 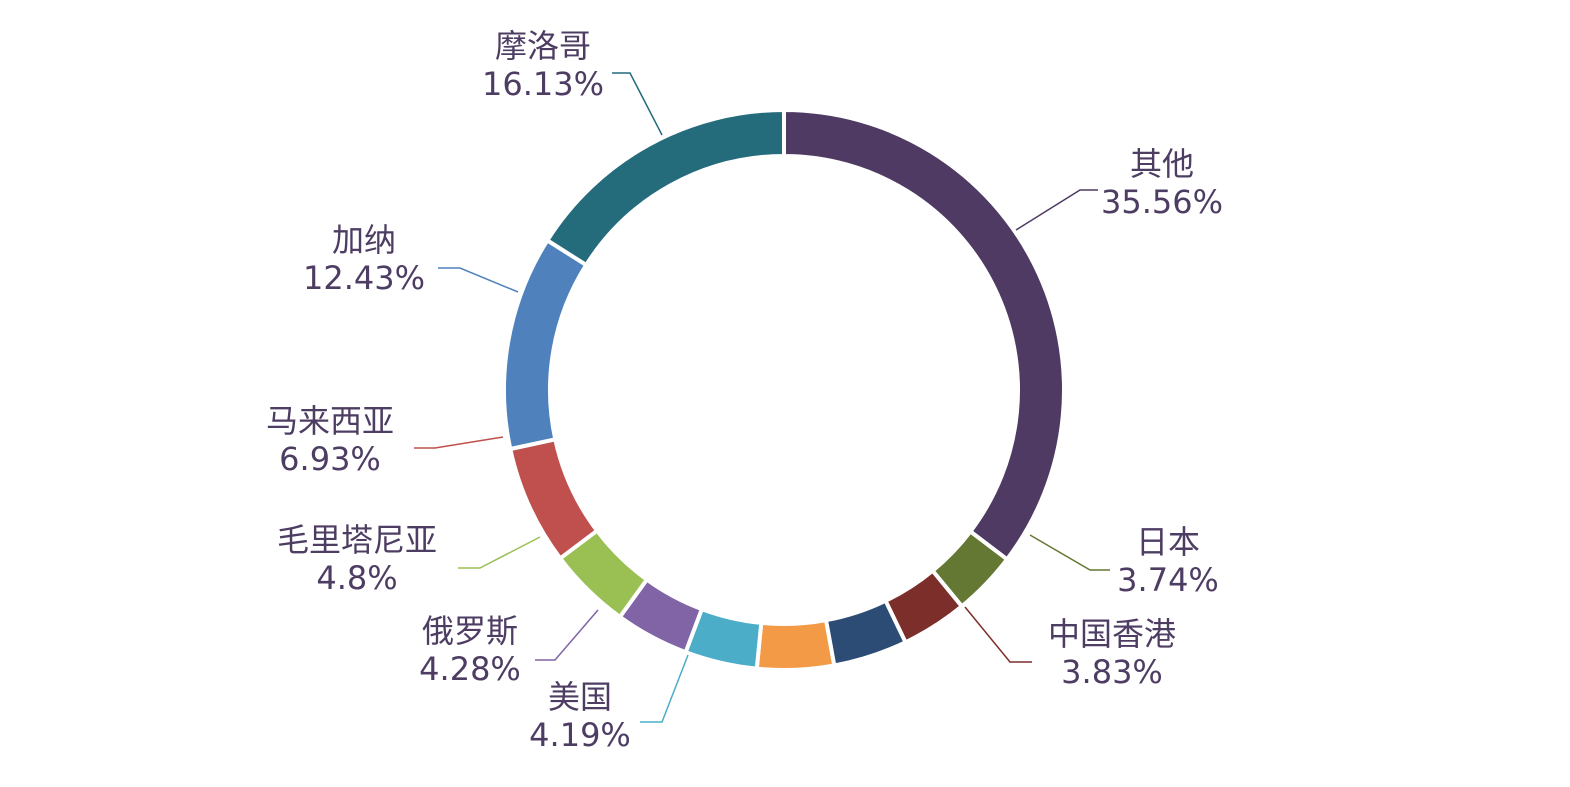 I want to click on slice-name-label: 中国香港, so click(x=1112, y=634).